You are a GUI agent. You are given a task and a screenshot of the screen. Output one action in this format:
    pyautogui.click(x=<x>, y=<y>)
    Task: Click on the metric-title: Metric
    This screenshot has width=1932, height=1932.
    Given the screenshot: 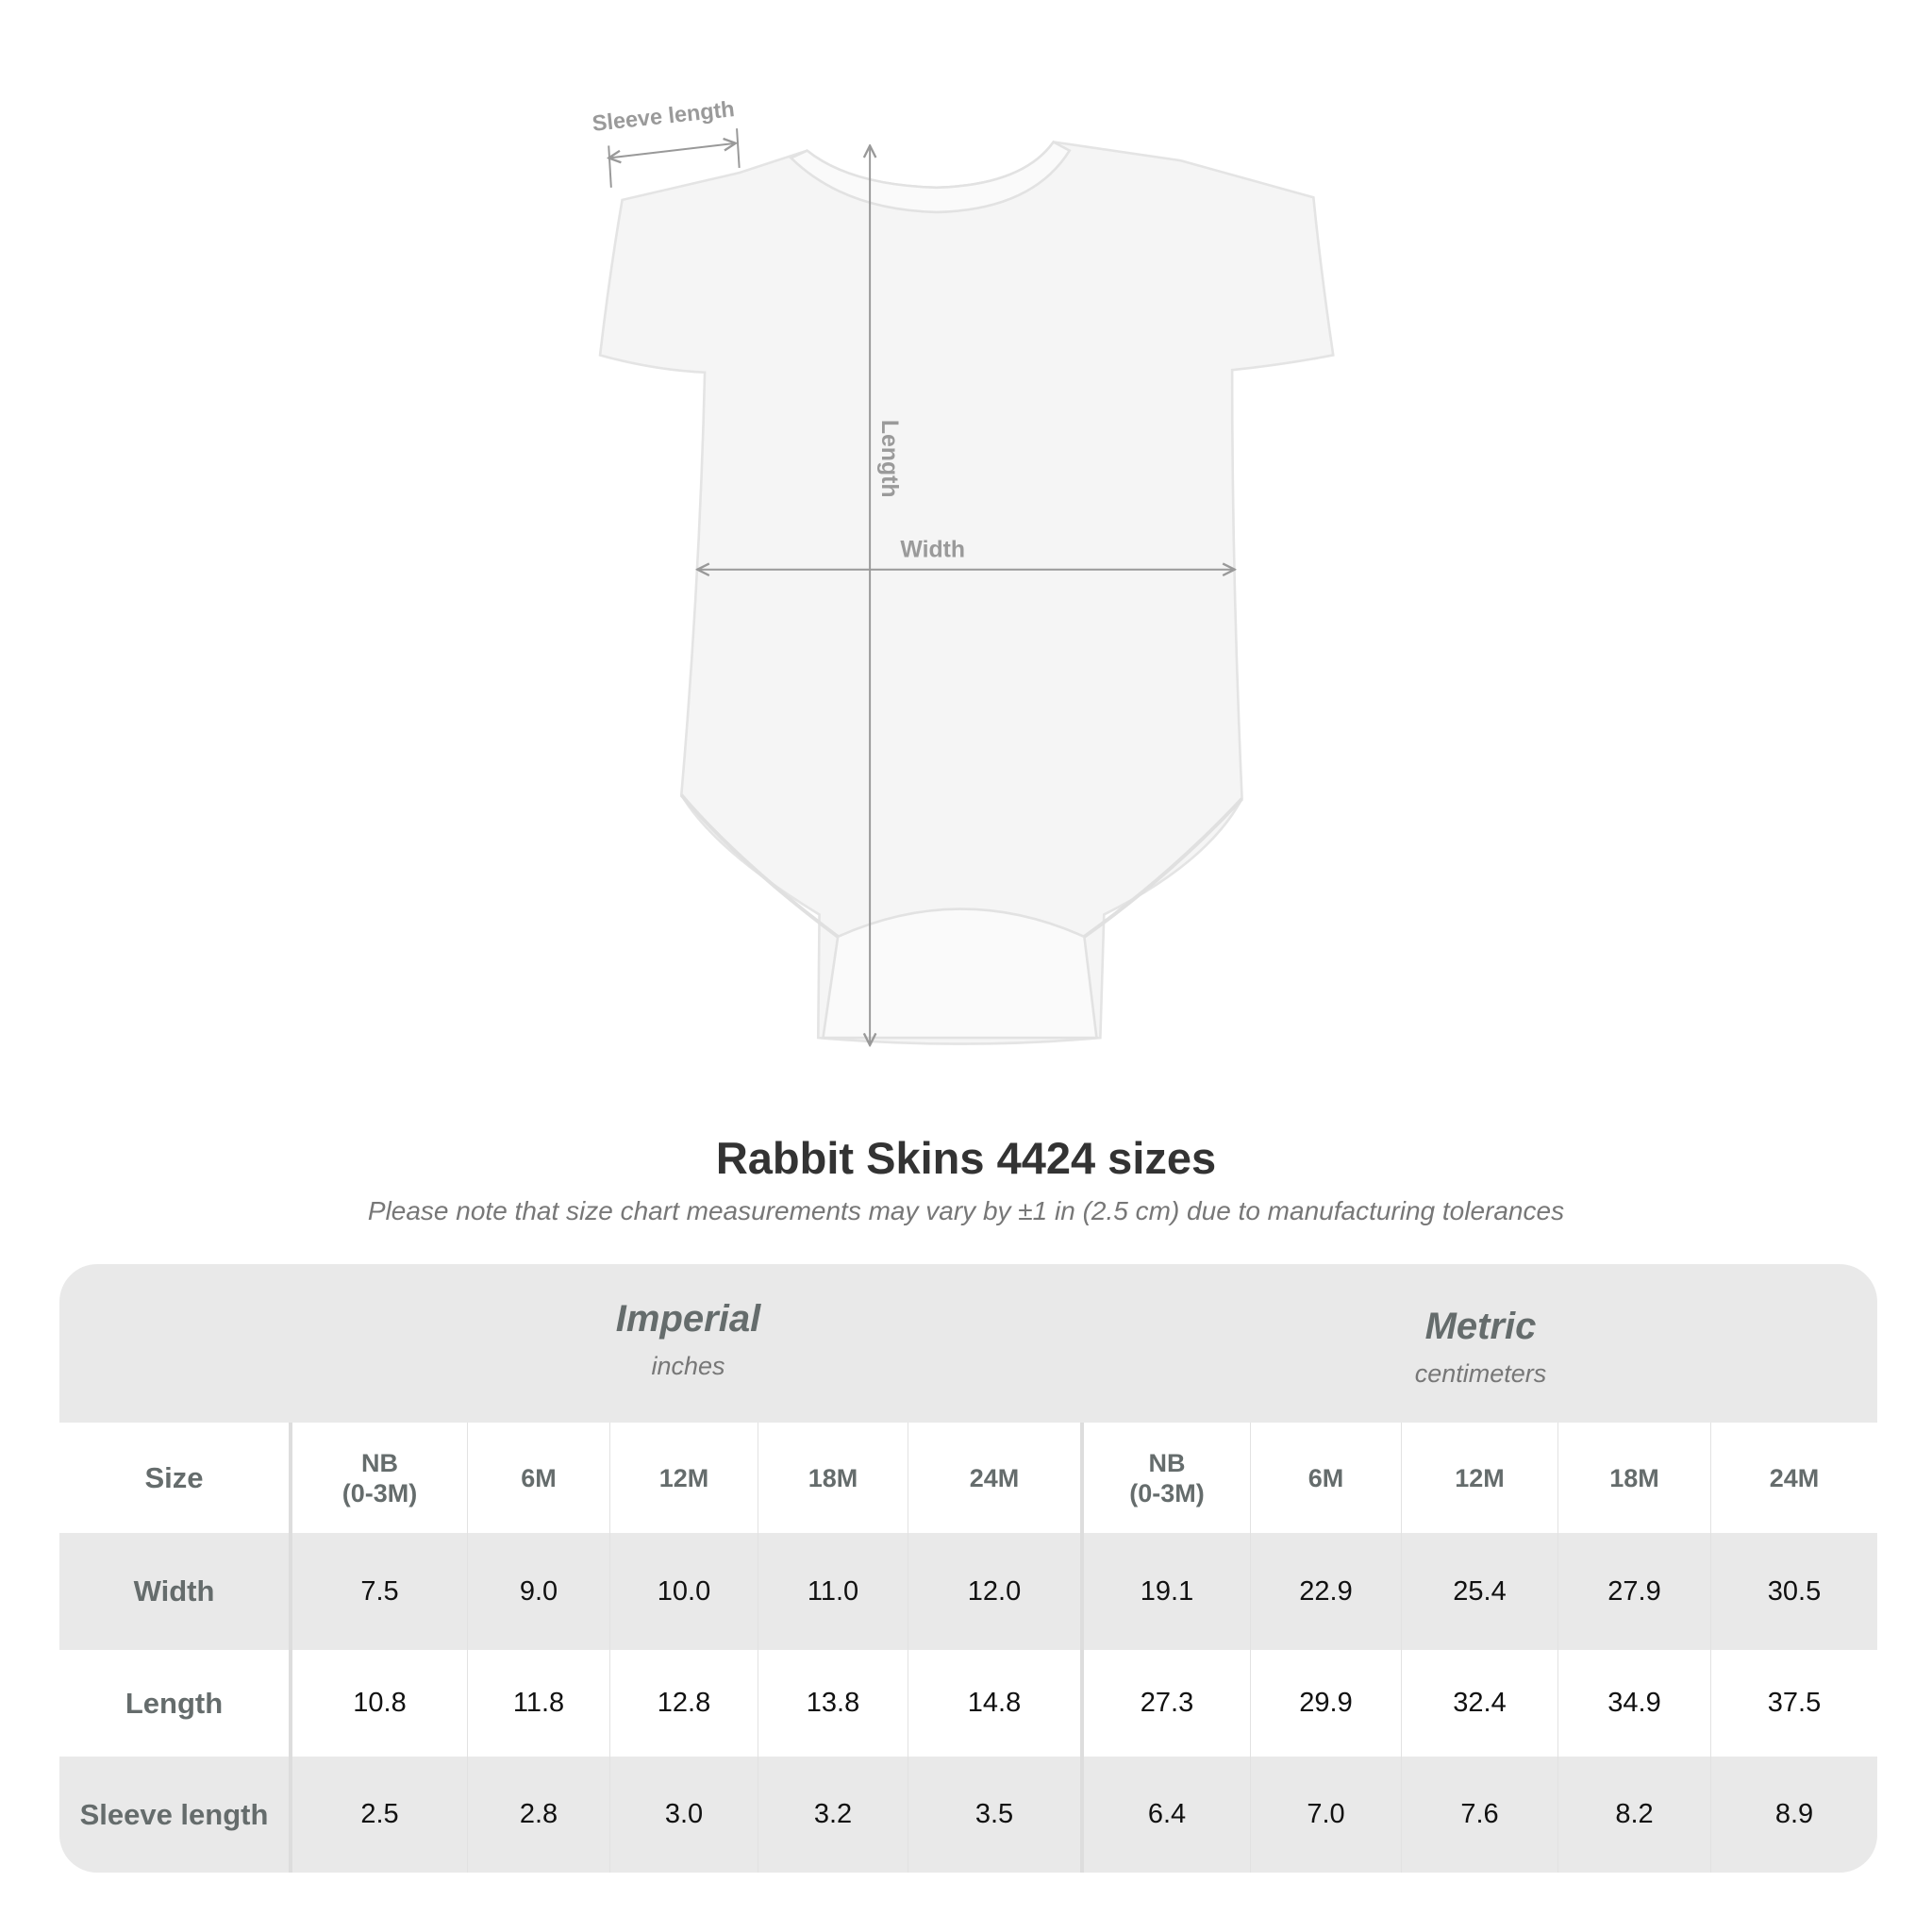 What is the action you would take?
    pyautogui.click(x=1481, y=1326)
    